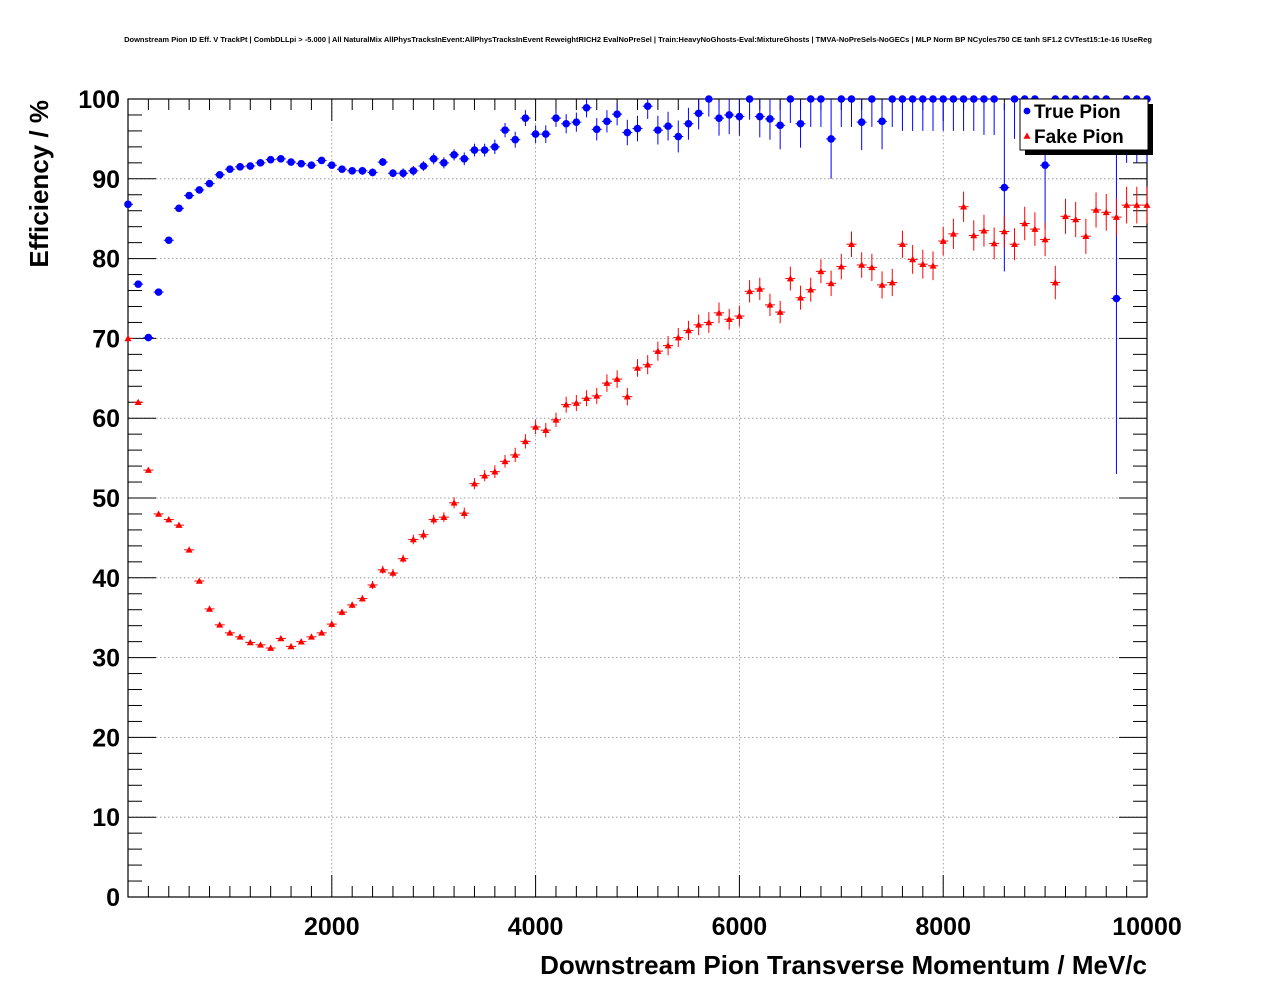 Image resolution: width=1276 pixels, height=996 pixels. What do you see at coordinates (1084, 124) in the screenshot?
I see `legend-box` at bounding box center [1084, 124].